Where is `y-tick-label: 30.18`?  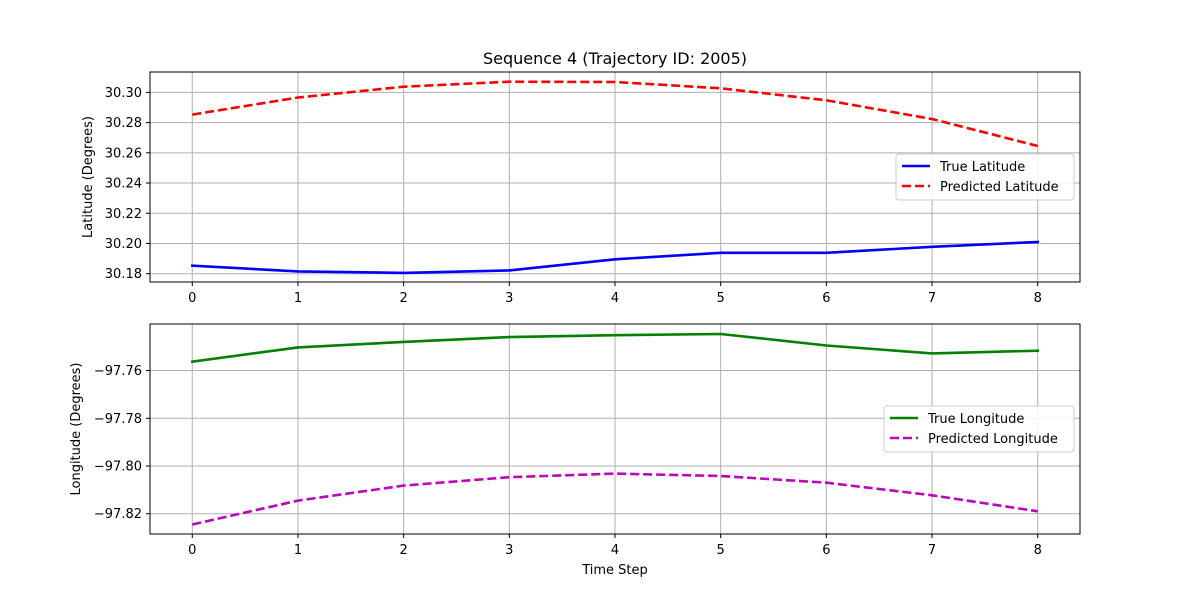
y-tick-label: 30.18 is located at coordinates (123, 274).